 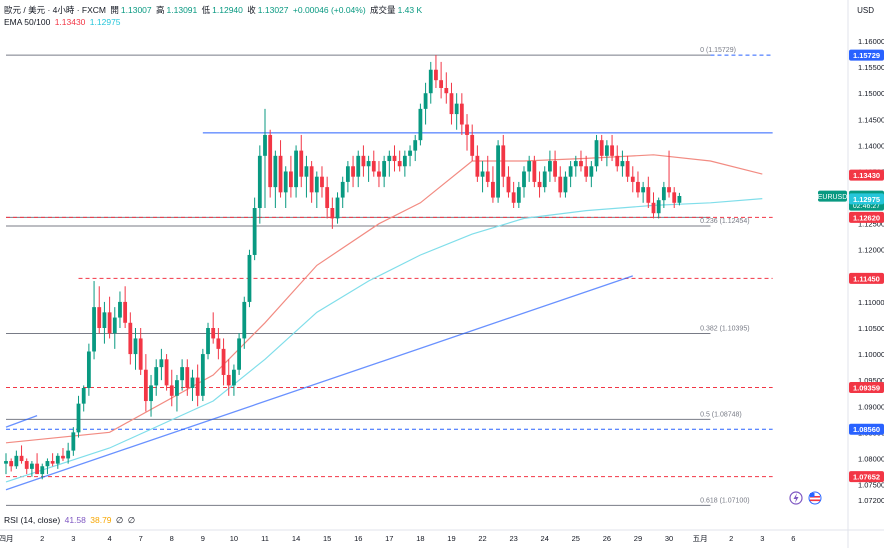 I want to click on close-label: 收, so click(x=251, y=10).